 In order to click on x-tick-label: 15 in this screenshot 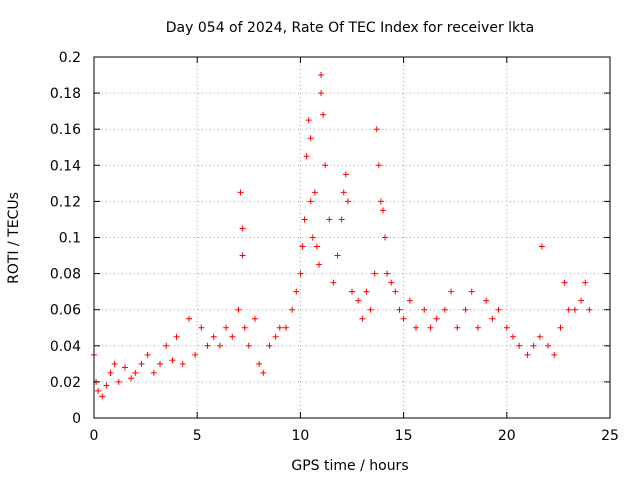, I will do `click(404, 436)`.